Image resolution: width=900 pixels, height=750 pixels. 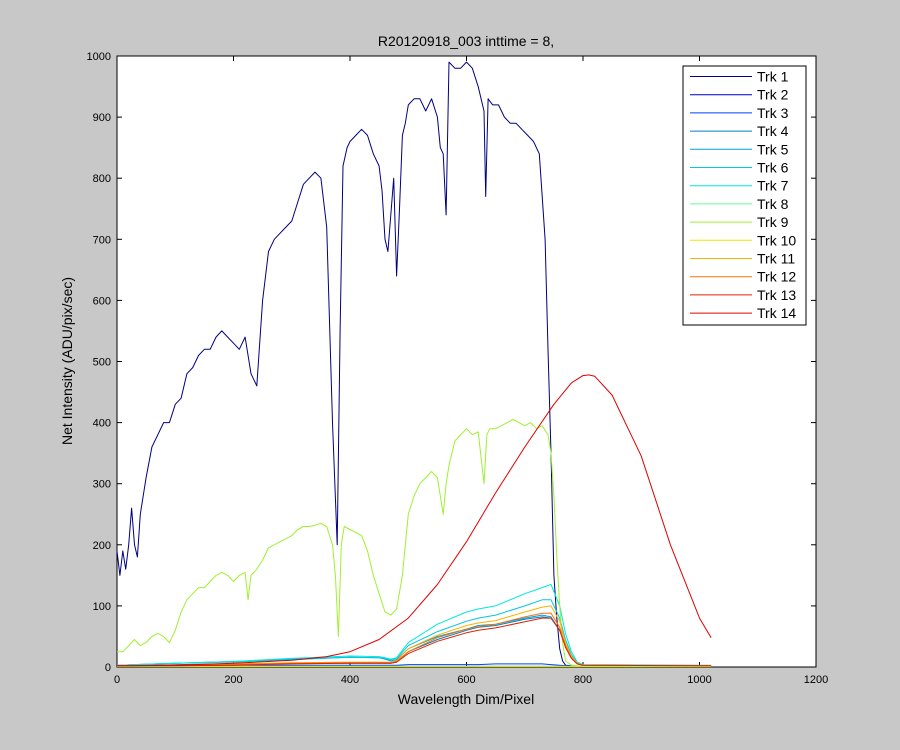 I want to click on y-tick-label: 600, so click(x=102, y=301).